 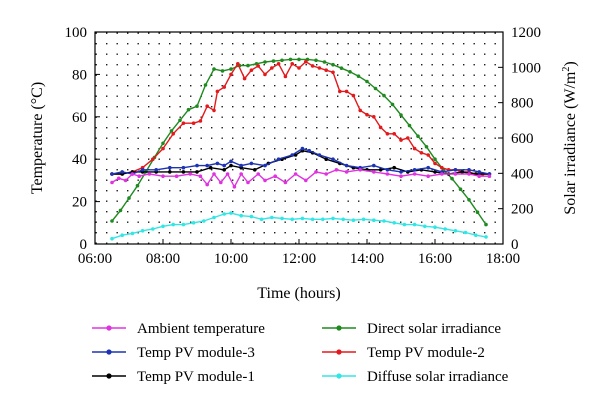 What do you see at coordinates (570, 143) in the screenshot?
I see `right-y-axis-title-main: Solar irradiance (W/m` at bounding box center [570, 143].